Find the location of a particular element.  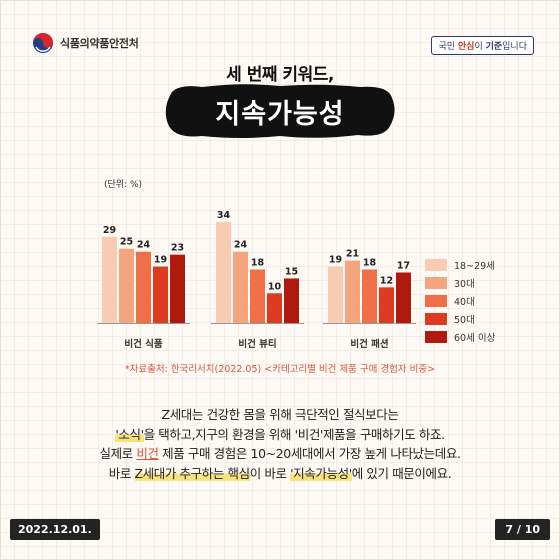

ministry-name: 식품의약품안전처 is located at coordinates (99, 43).